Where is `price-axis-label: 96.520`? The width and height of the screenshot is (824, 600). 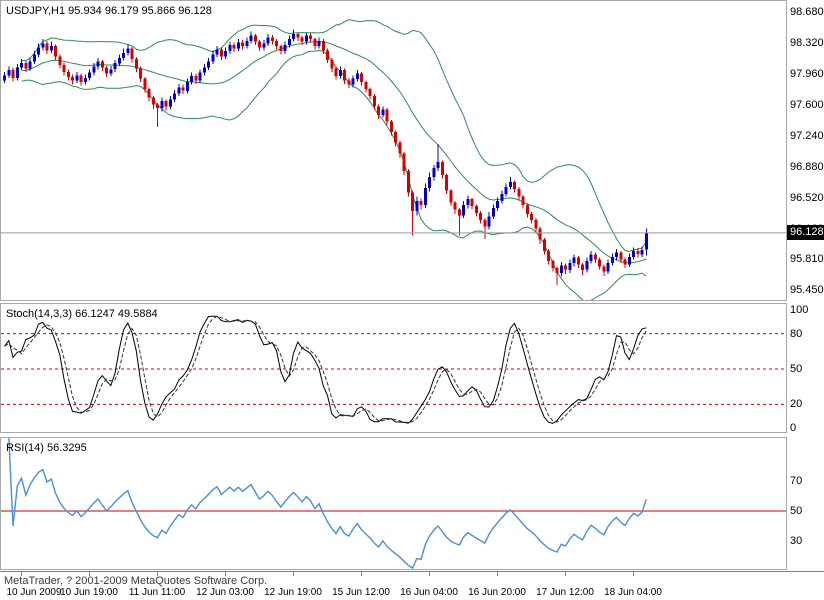 price-axis-label: 96.520 is located at coordinates (807, 198).